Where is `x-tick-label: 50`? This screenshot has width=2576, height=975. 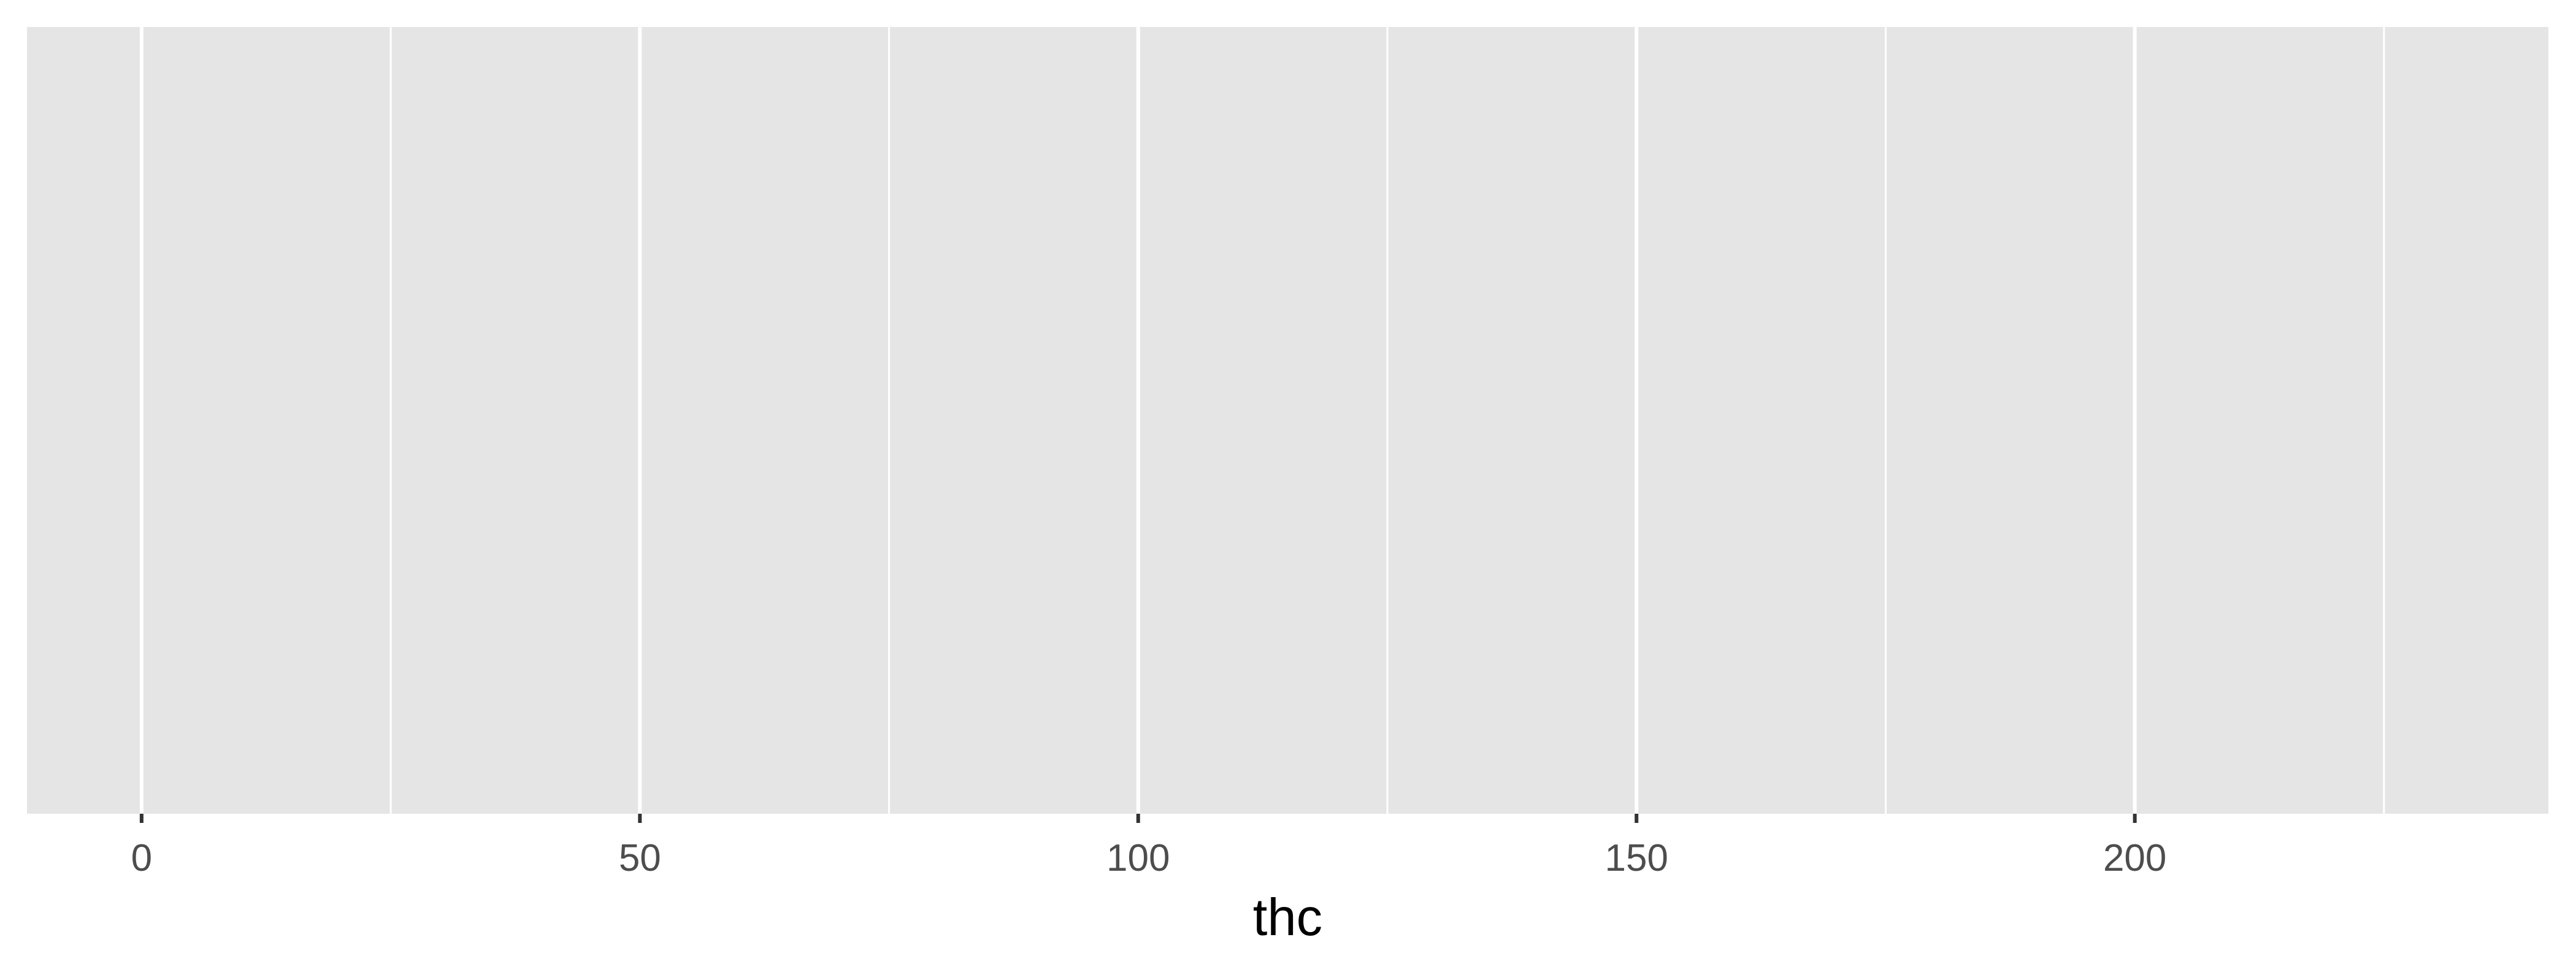
x-tick-label: 50 is located at coordinates (640, 858).